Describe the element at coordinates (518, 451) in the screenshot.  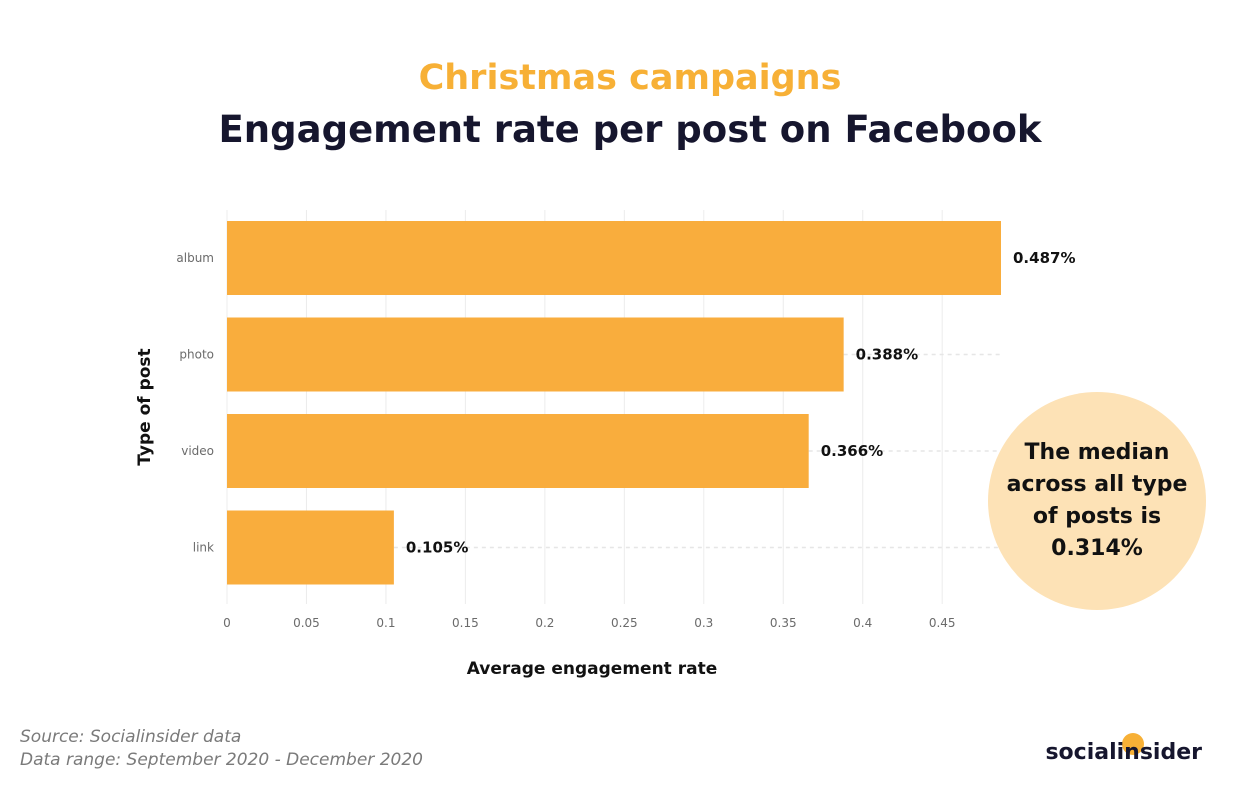
I see `bar-video` at that location.